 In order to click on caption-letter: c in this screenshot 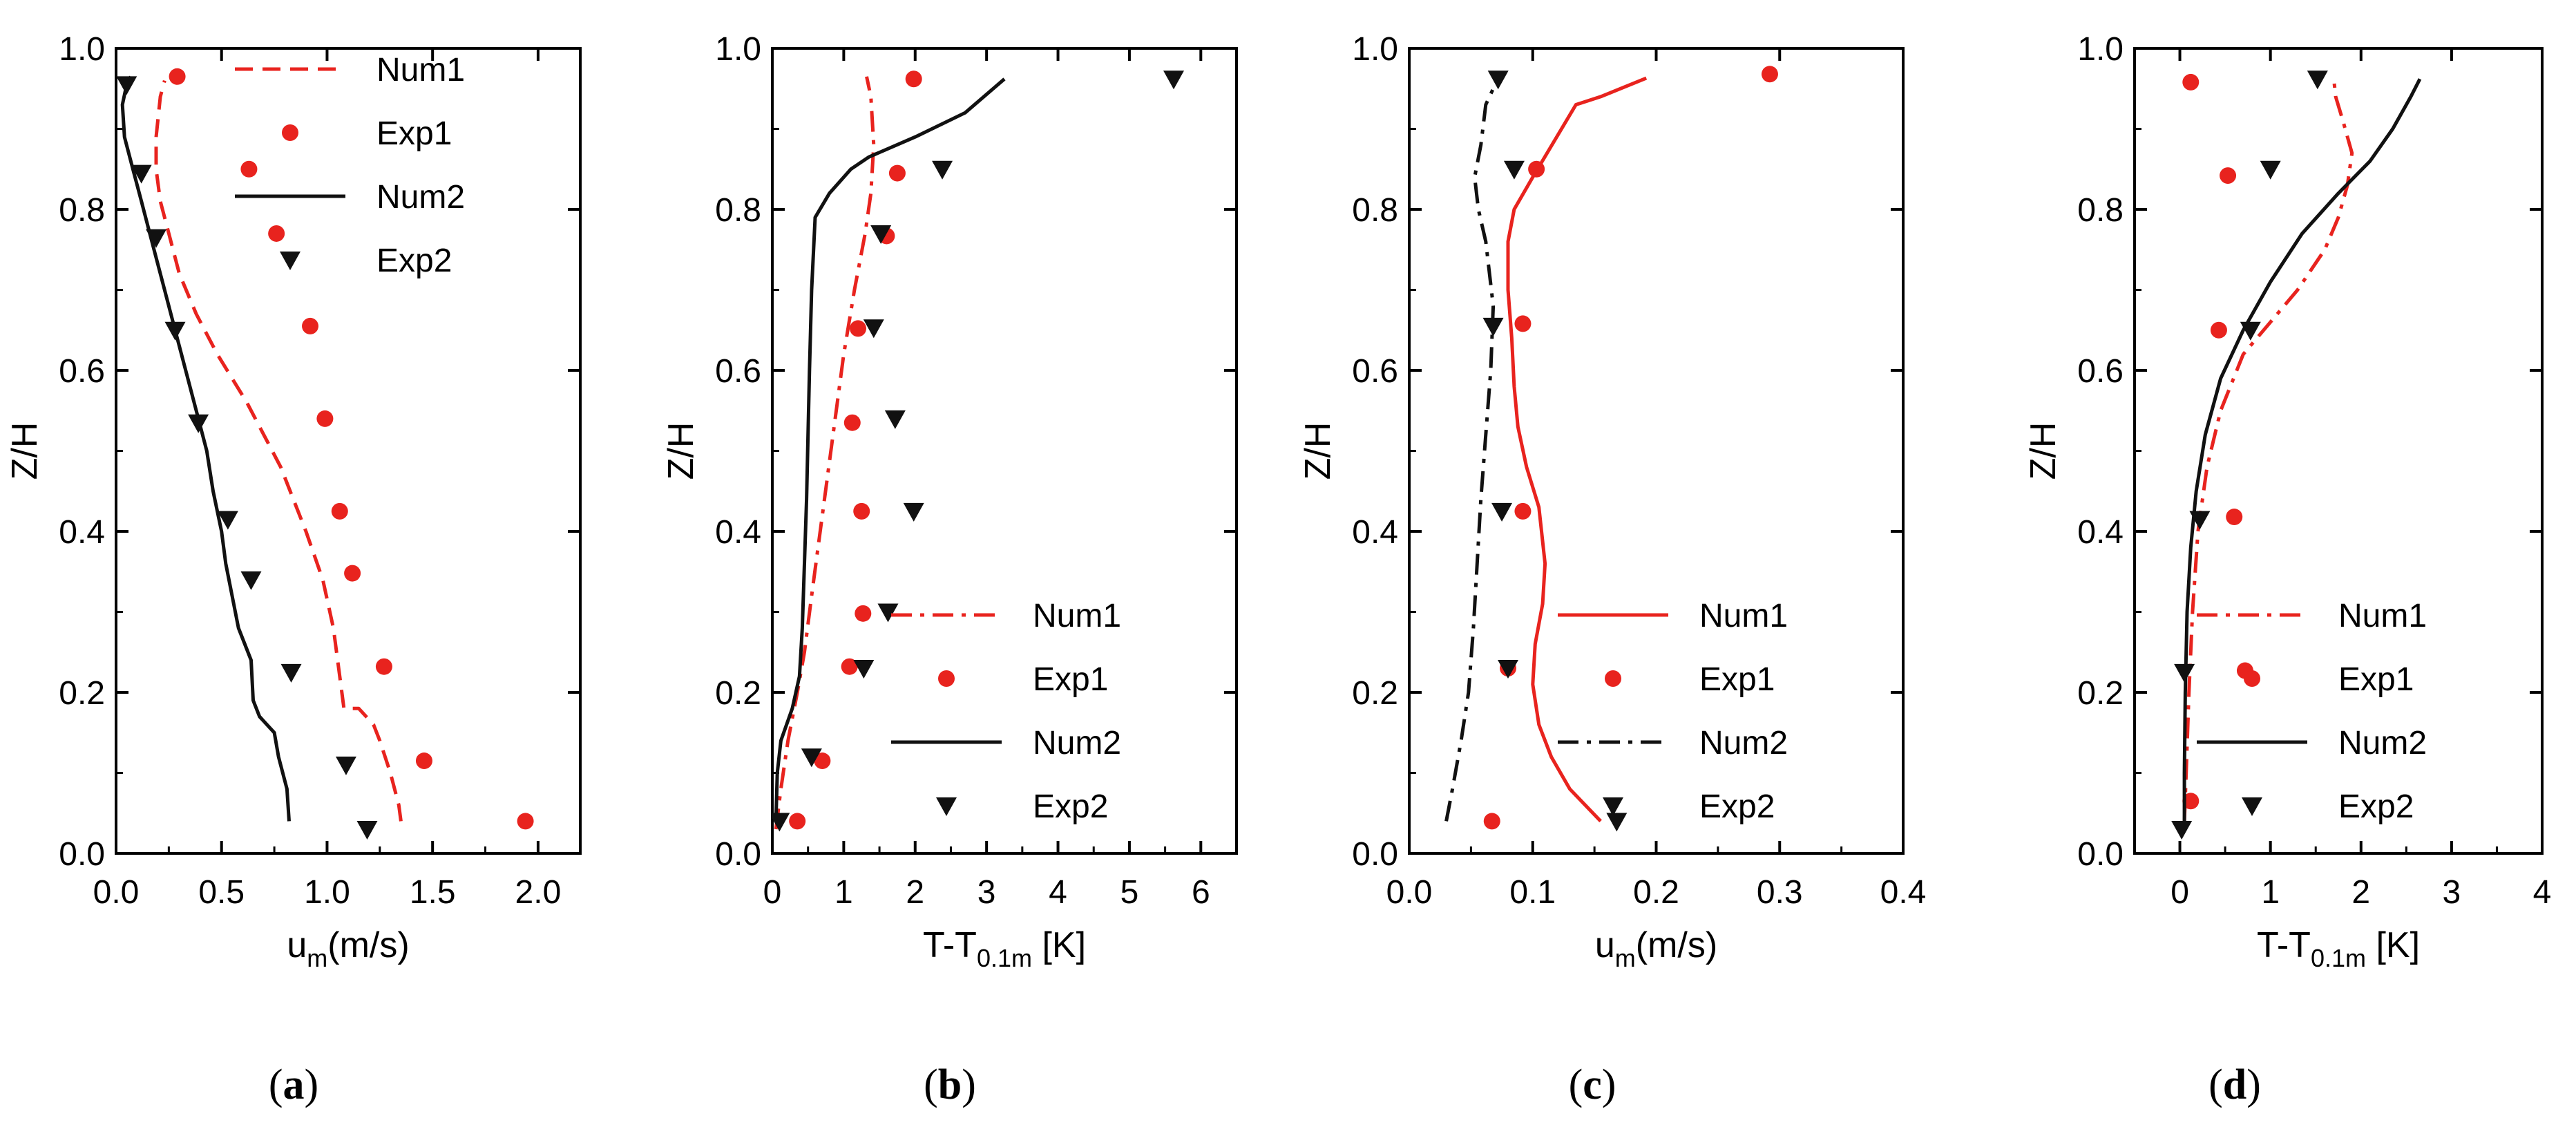, I will do `click(1592, 1084)`.